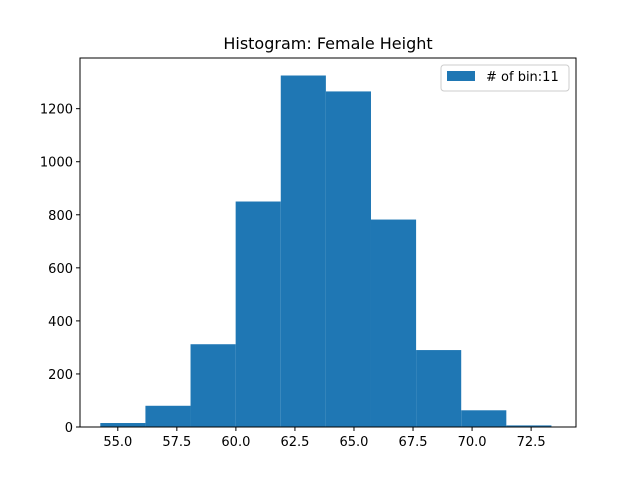  Describe the element at coordinates (522, 77) in the screenshot. I see `legend-label: # of bin:11` at that location.